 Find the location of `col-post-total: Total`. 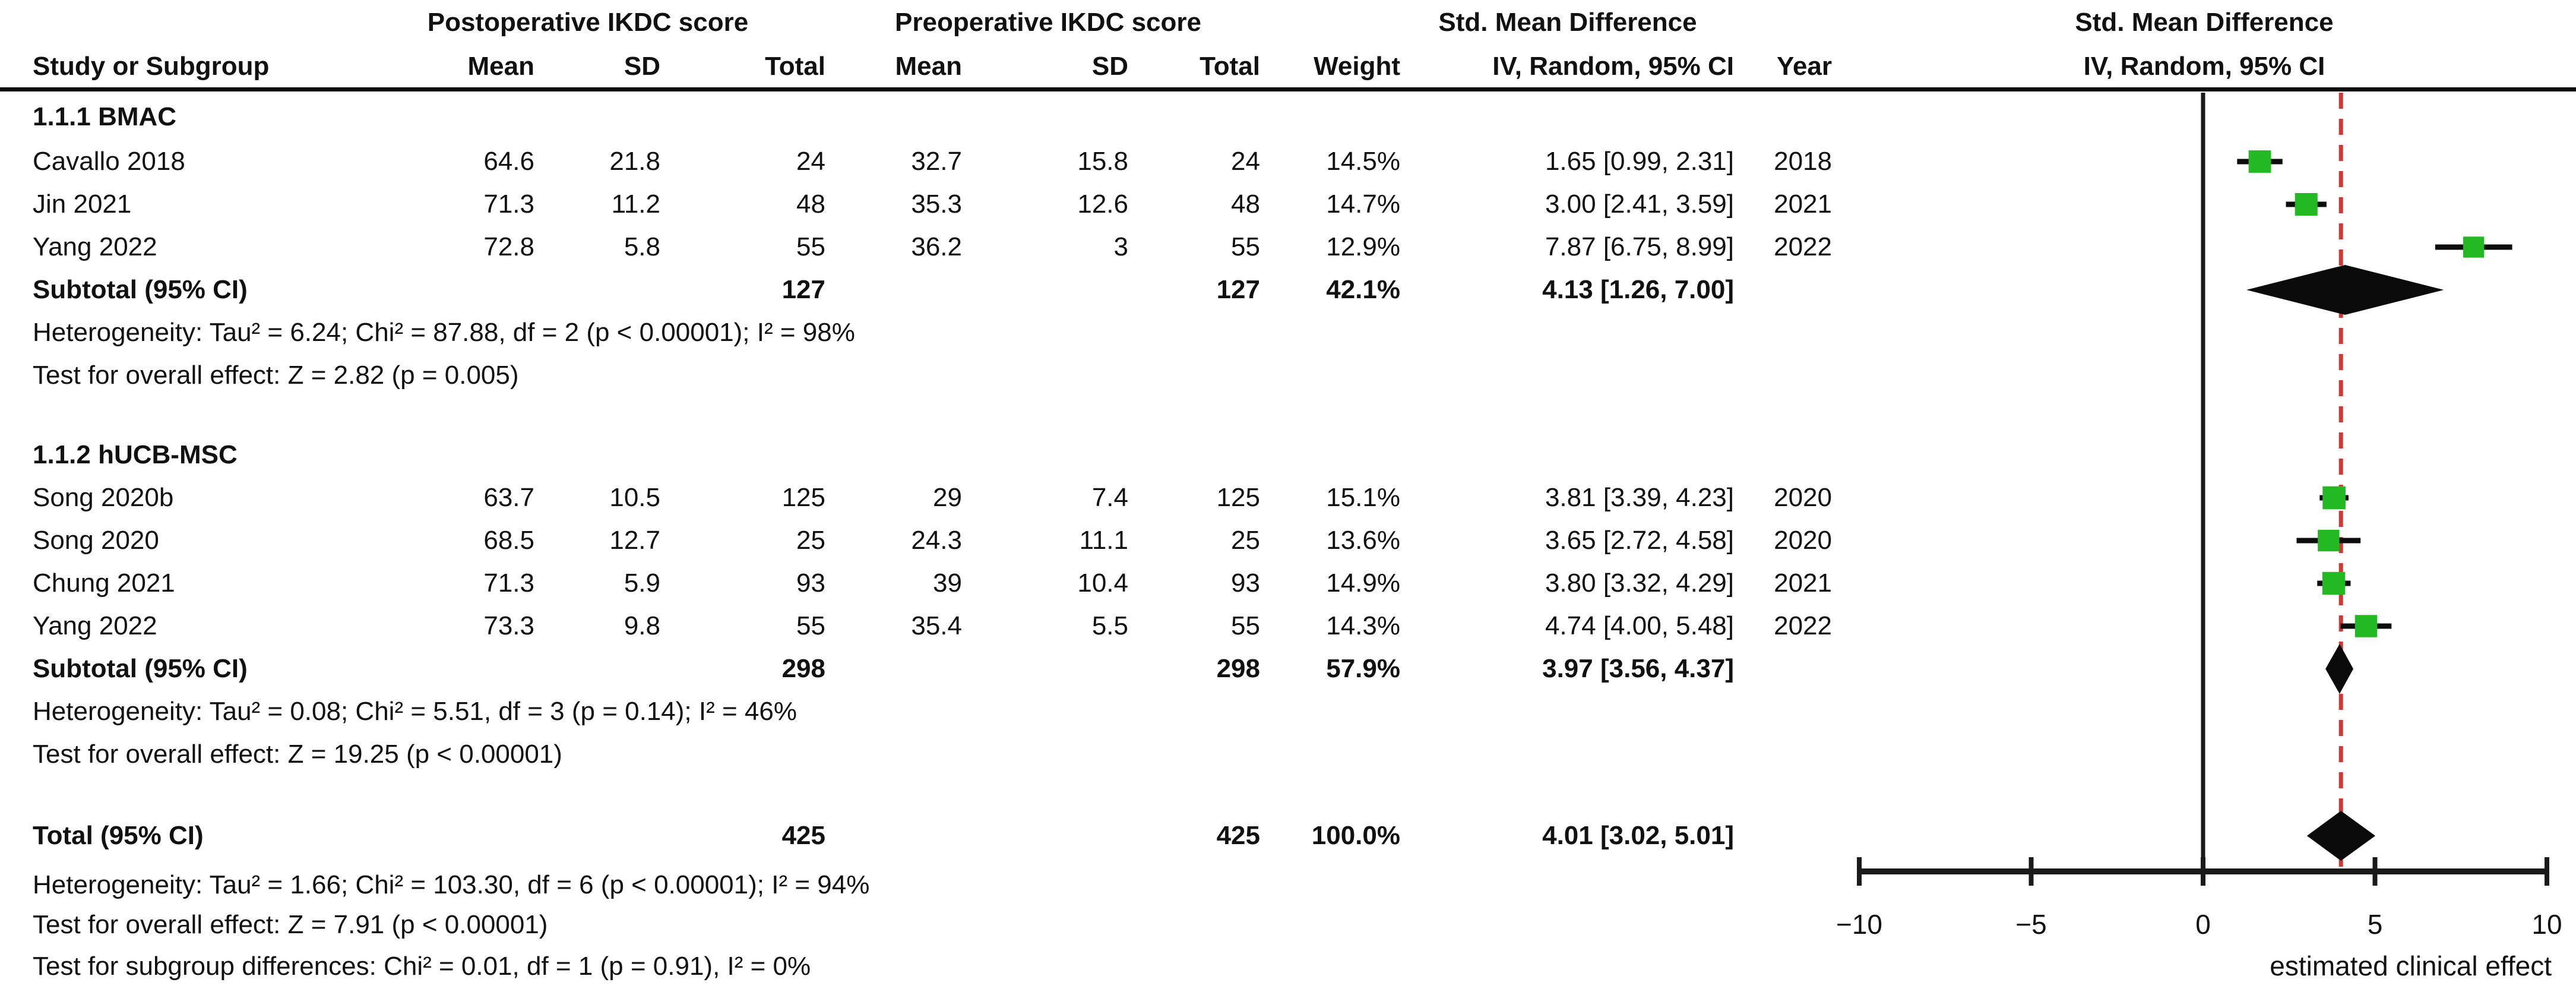

col-post-total: Total is located at coordinates (795, 66).